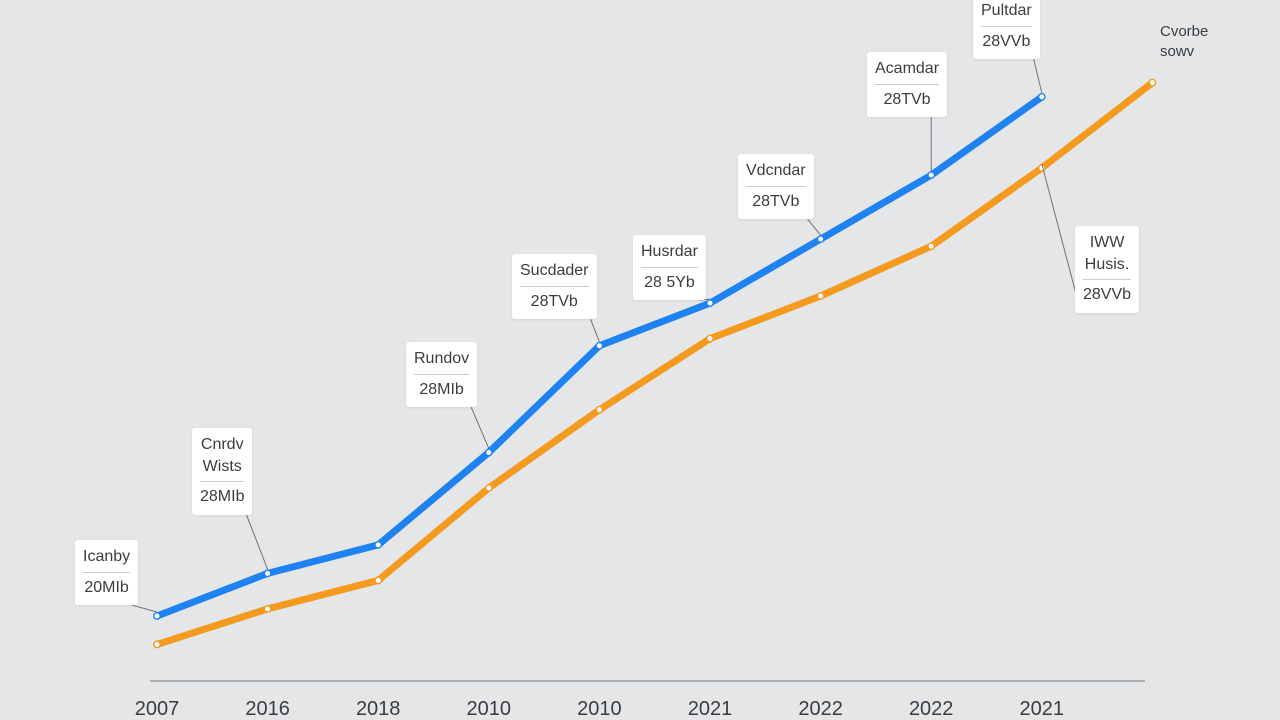 This screenshot has height=720, width=1280. I want to click on callout-label: Vdcndar 28TVb, so click(776, 187).